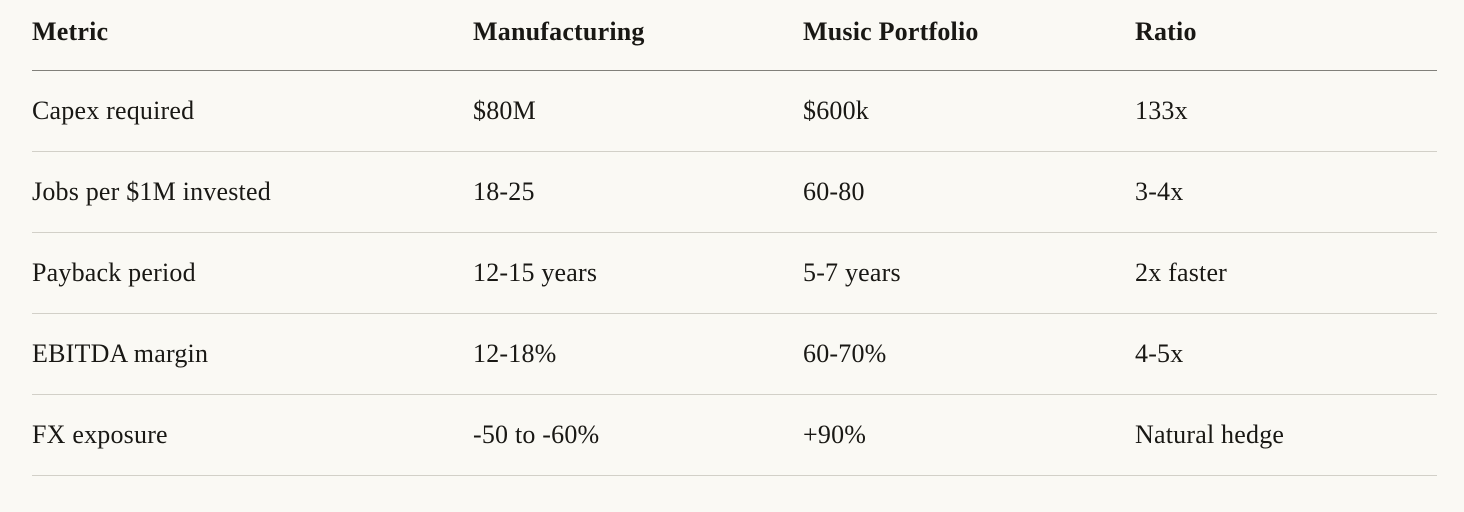 The width and height of the screenshot is (1464, 512). Describe the element at coordinates (638, 192) in the screenshot. I see `table-cell-manufacturing: 18-25` at that location.